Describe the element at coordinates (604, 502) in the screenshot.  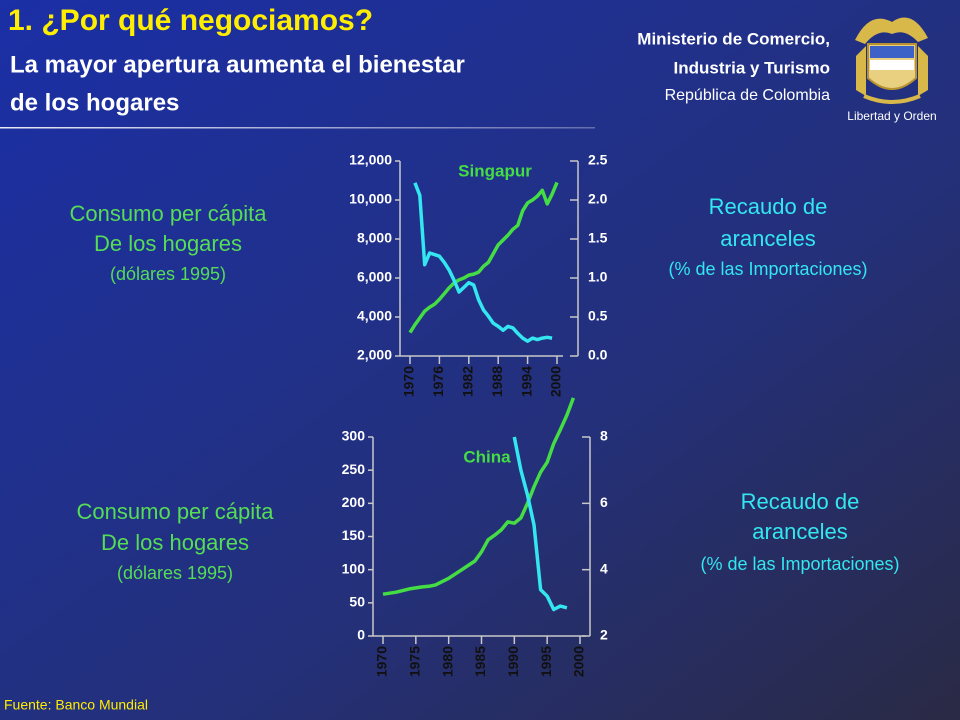
I see `y2-tick-label: 6` at that location.